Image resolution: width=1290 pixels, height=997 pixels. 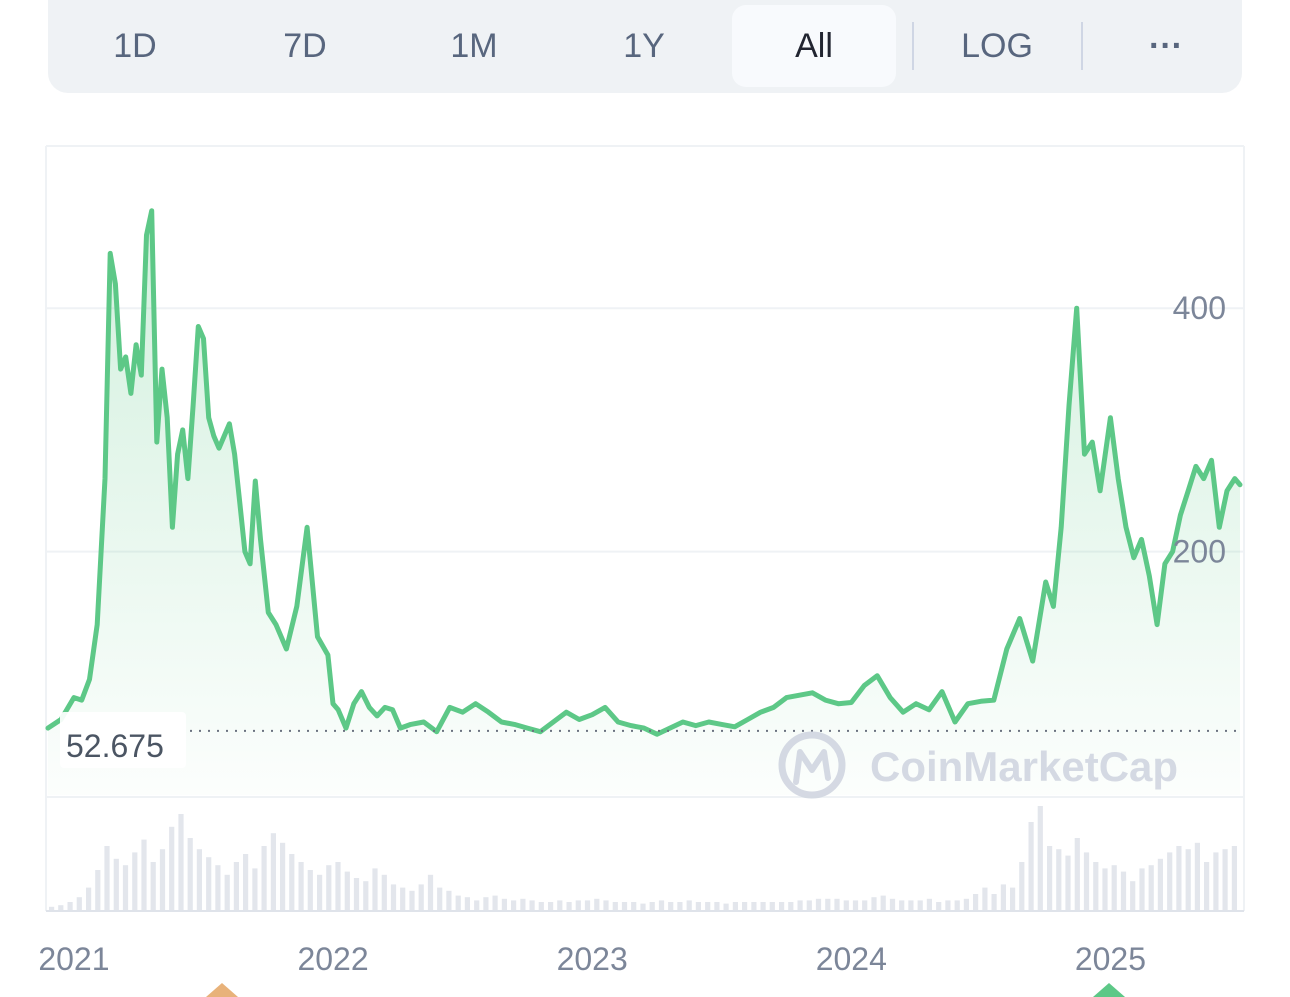 What do you see at coordinates (1199, 429) in the screenshot?
I see `y-axis-ticks: 200 400` at bounding box center [1199, 429].